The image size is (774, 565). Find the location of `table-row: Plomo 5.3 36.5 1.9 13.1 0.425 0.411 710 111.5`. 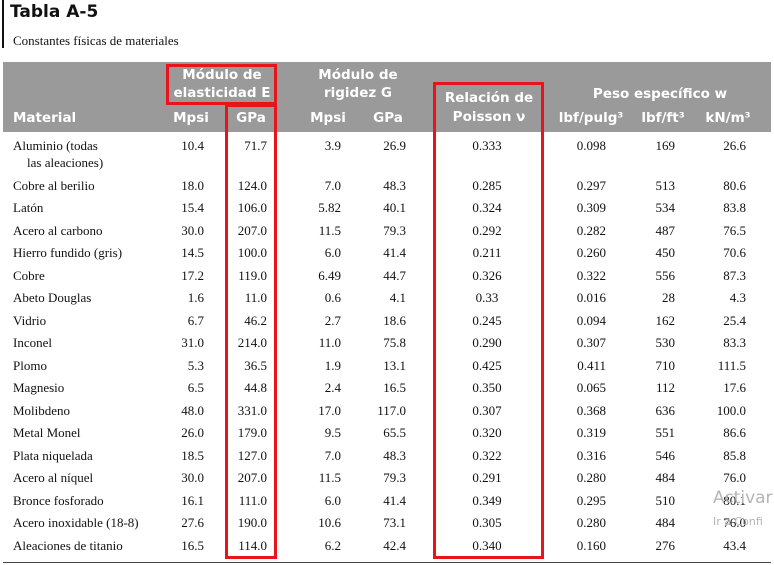

table-row: Plomo 5.3 36.5 1.9 13.1 0.425 0.411 710 111.5 is located at coordinates (387, 369).